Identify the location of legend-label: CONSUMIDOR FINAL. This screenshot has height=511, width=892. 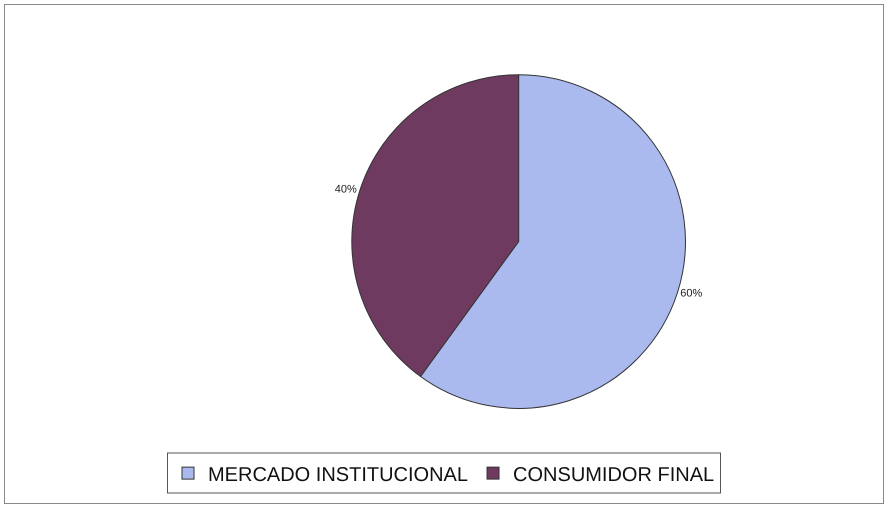
(613, 475).